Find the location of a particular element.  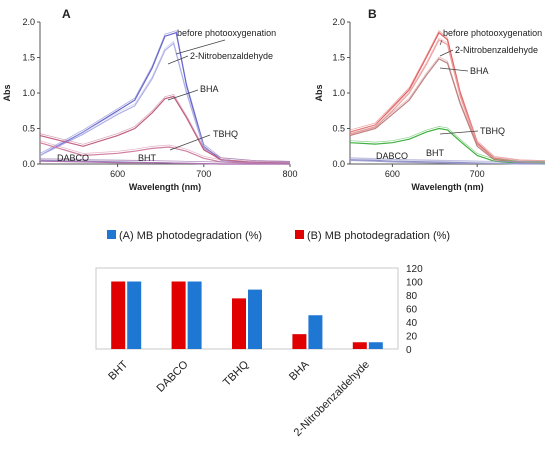

x-tick-label: 800 is located at coordinates (289, 174).